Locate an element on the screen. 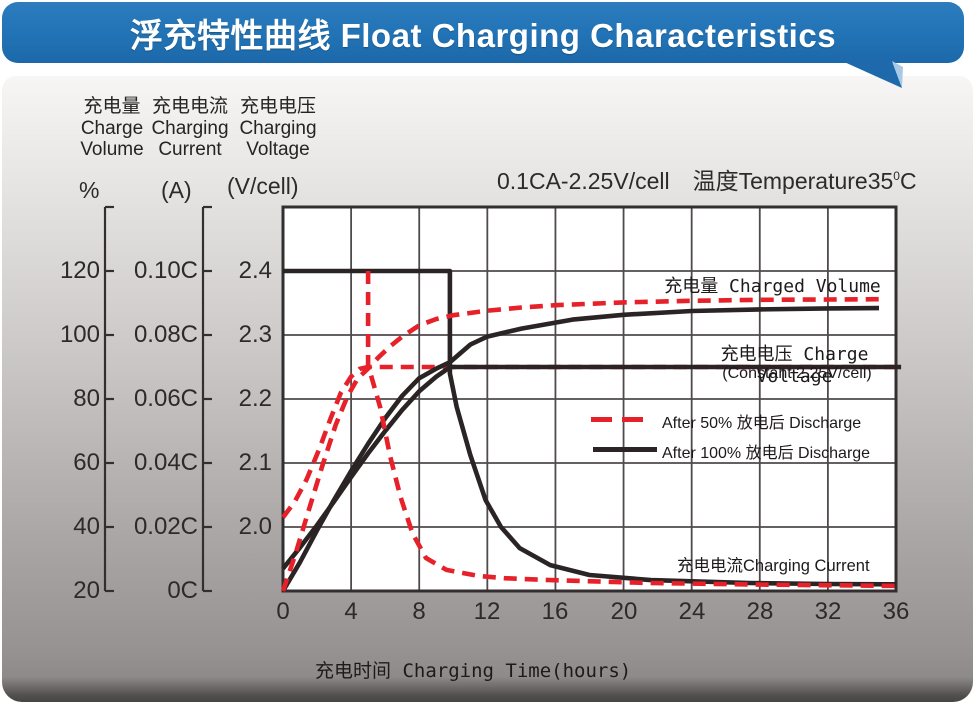 The width and height of the screenshot is (975, 704). unit-label-ampere: (A) is located at coordinates (176, 190).